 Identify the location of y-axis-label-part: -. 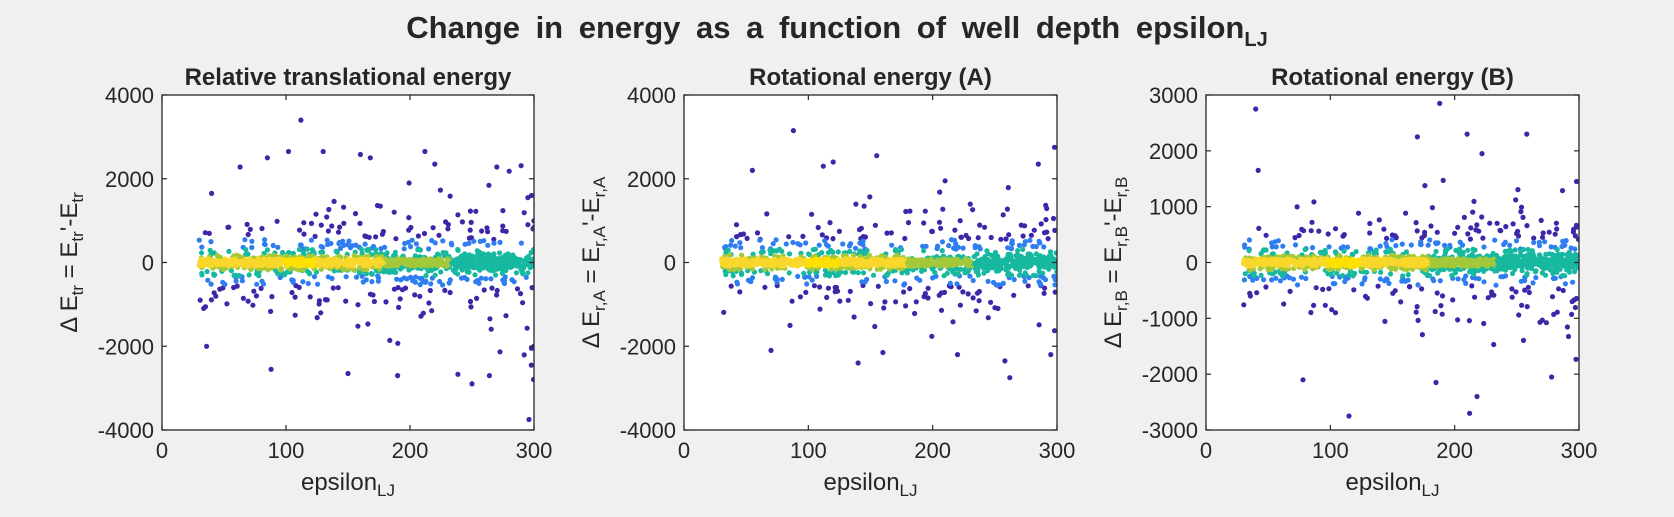
(69, 223).